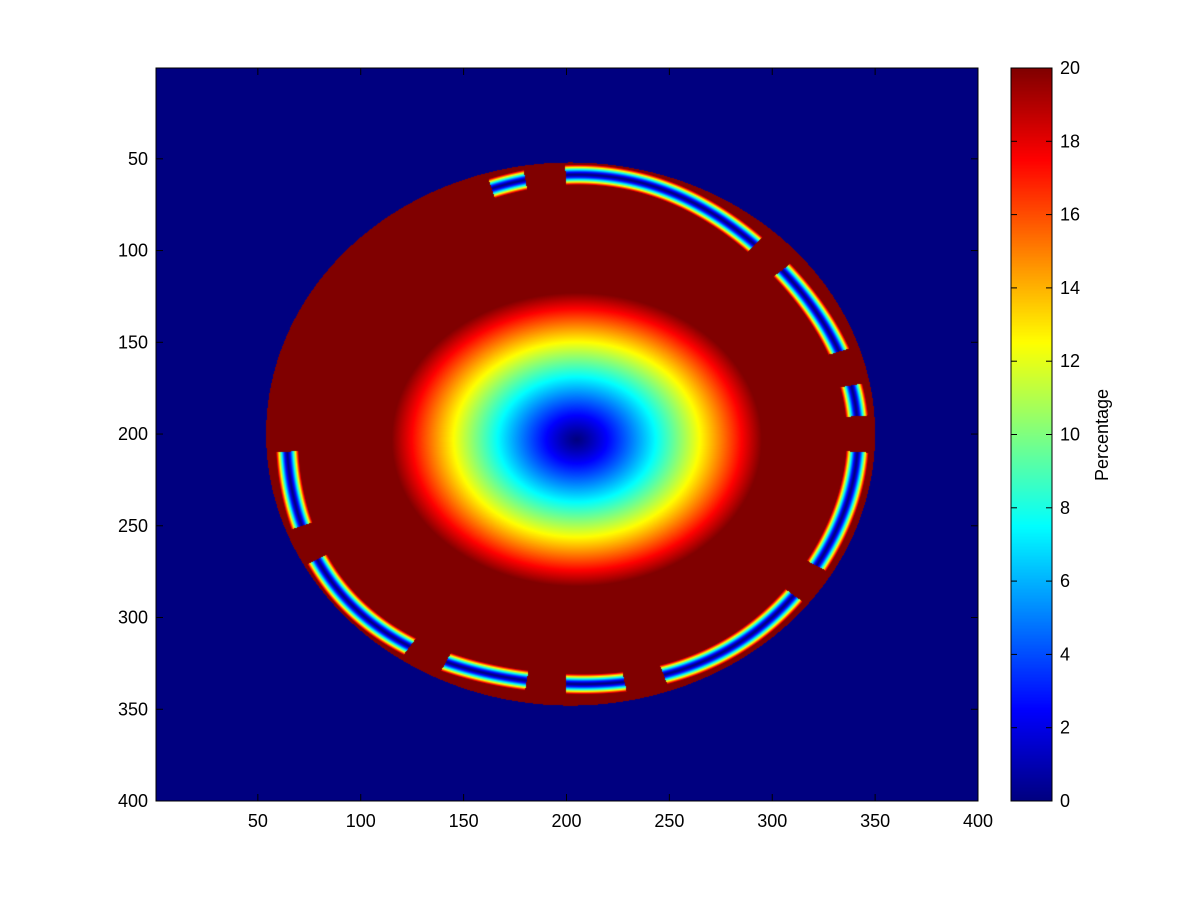 The width and height of the screenshot is (1200, 900). What do you see at coordinates (133, 251) in the screenshot?
I see `y-tick-label: 100` at bounding box center [133, 251].